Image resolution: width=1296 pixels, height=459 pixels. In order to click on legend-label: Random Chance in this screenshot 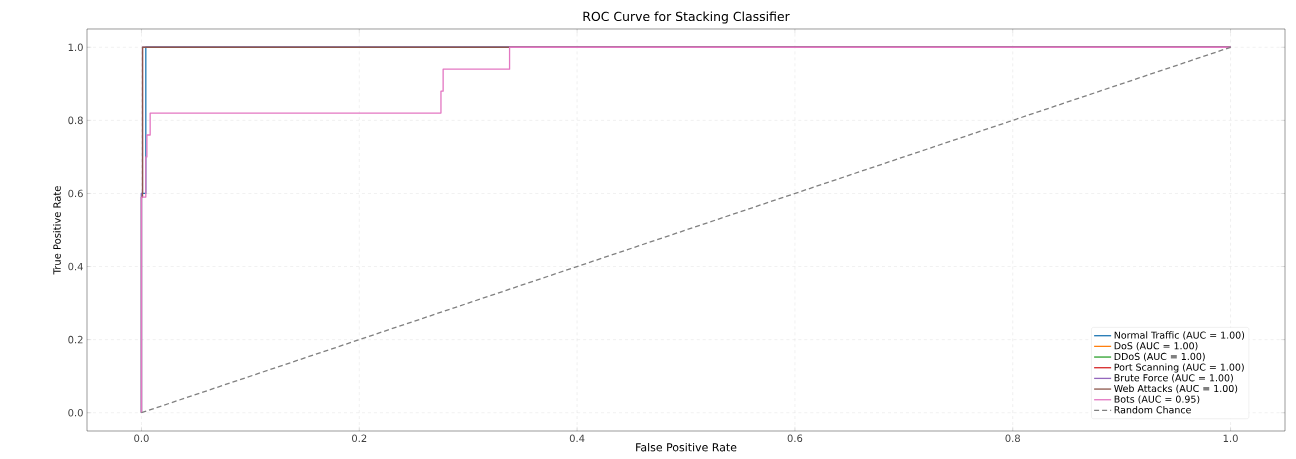, I will do `click(1152, 410)`.